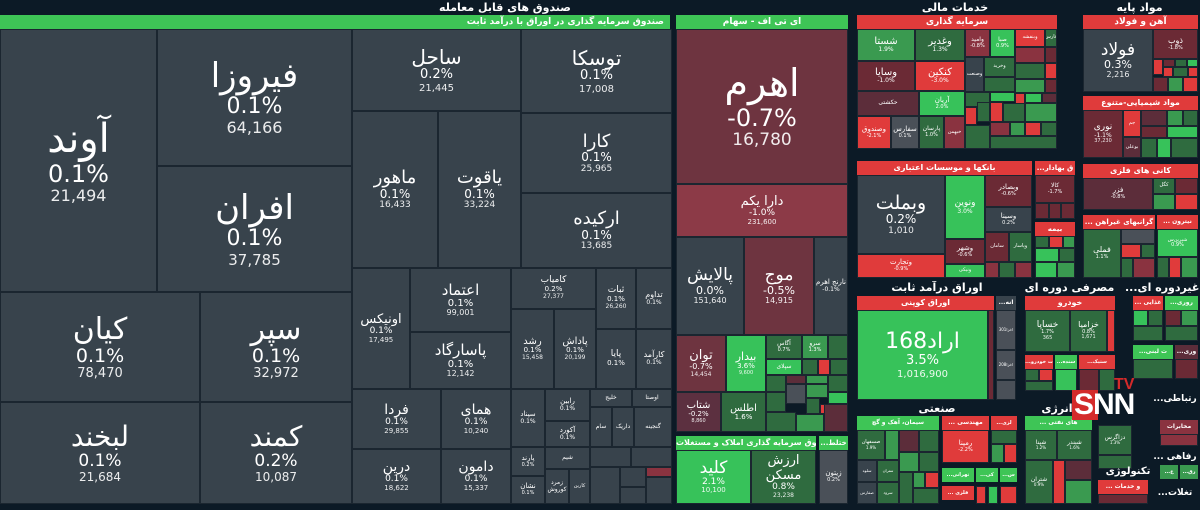 The width and height of the screenshot is (1200, 510). What do you see at coordinates (1047, 331) in the screenshot?
I see `tile-khsapa: خساپا 1.7% 365` at bounding box center [1047, 331].